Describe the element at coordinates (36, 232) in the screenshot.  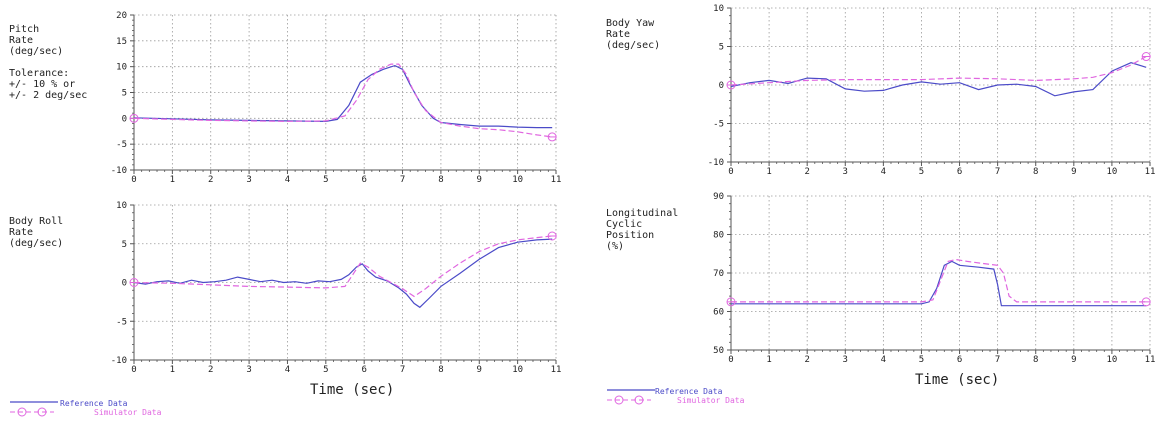
I see `body-roll-rate-label: Body Roll Rate (deg/sec)` at that location.